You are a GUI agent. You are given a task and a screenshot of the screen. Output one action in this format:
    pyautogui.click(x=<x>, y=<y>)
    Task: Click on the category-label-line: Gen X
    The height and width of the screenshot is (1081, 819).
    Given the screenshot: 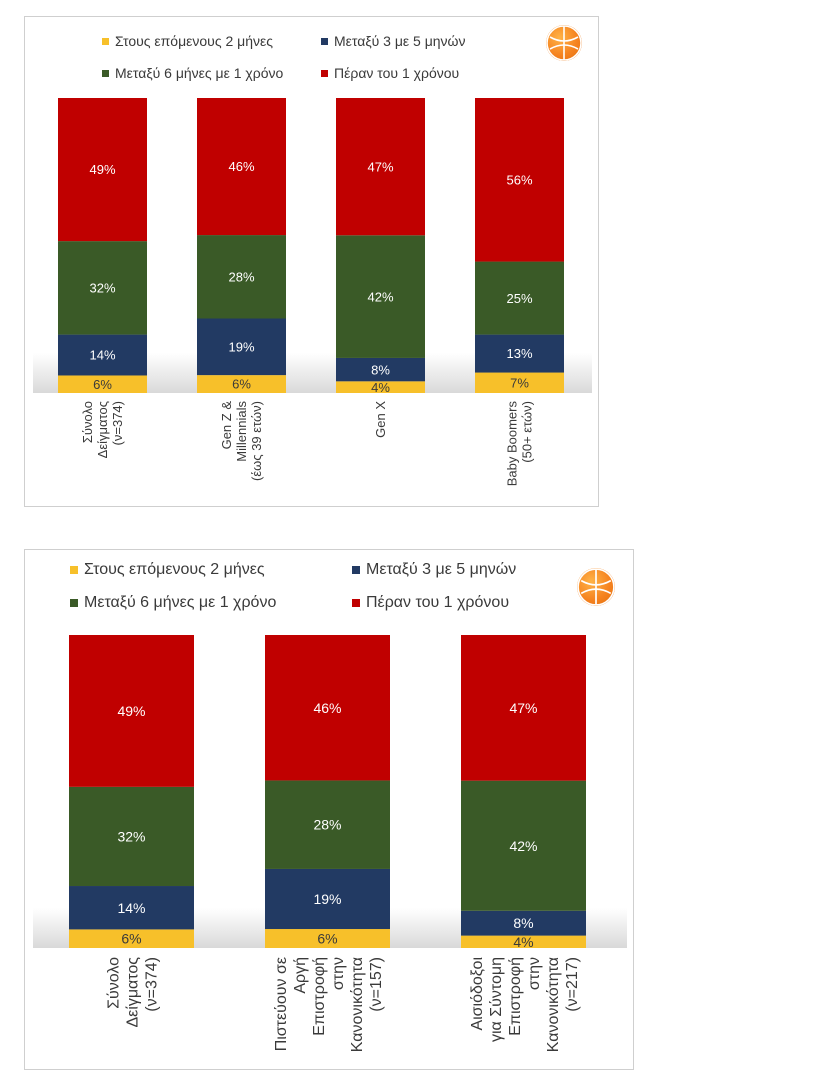 What is the action you would take?
    pyautogui.click(x=380, y=419)
    